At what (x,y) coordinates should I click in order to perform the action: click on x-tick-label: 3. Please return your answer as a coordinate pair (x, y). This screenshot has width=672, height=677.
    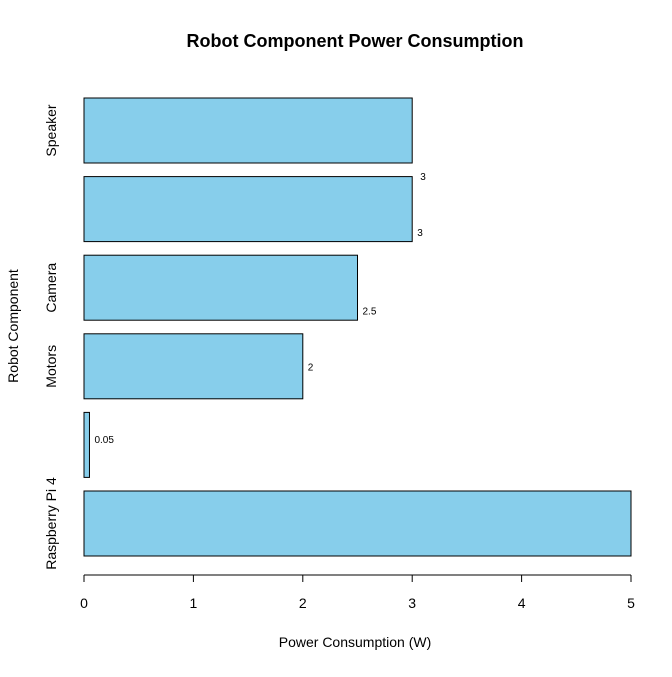
    Looking at the image, I should click on (412, 603).